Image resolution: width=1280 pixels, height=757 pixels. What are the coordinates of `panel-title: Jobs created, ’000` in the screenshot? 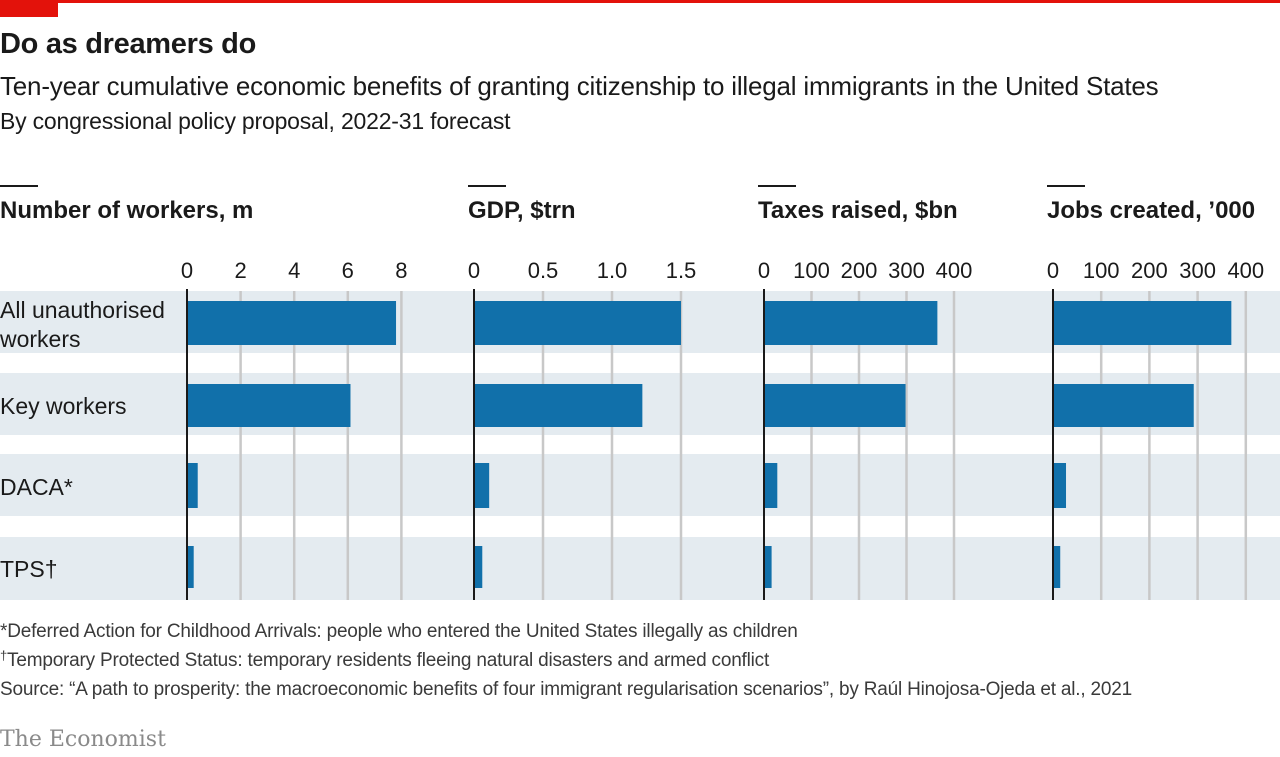 It's located at (1151, 210).